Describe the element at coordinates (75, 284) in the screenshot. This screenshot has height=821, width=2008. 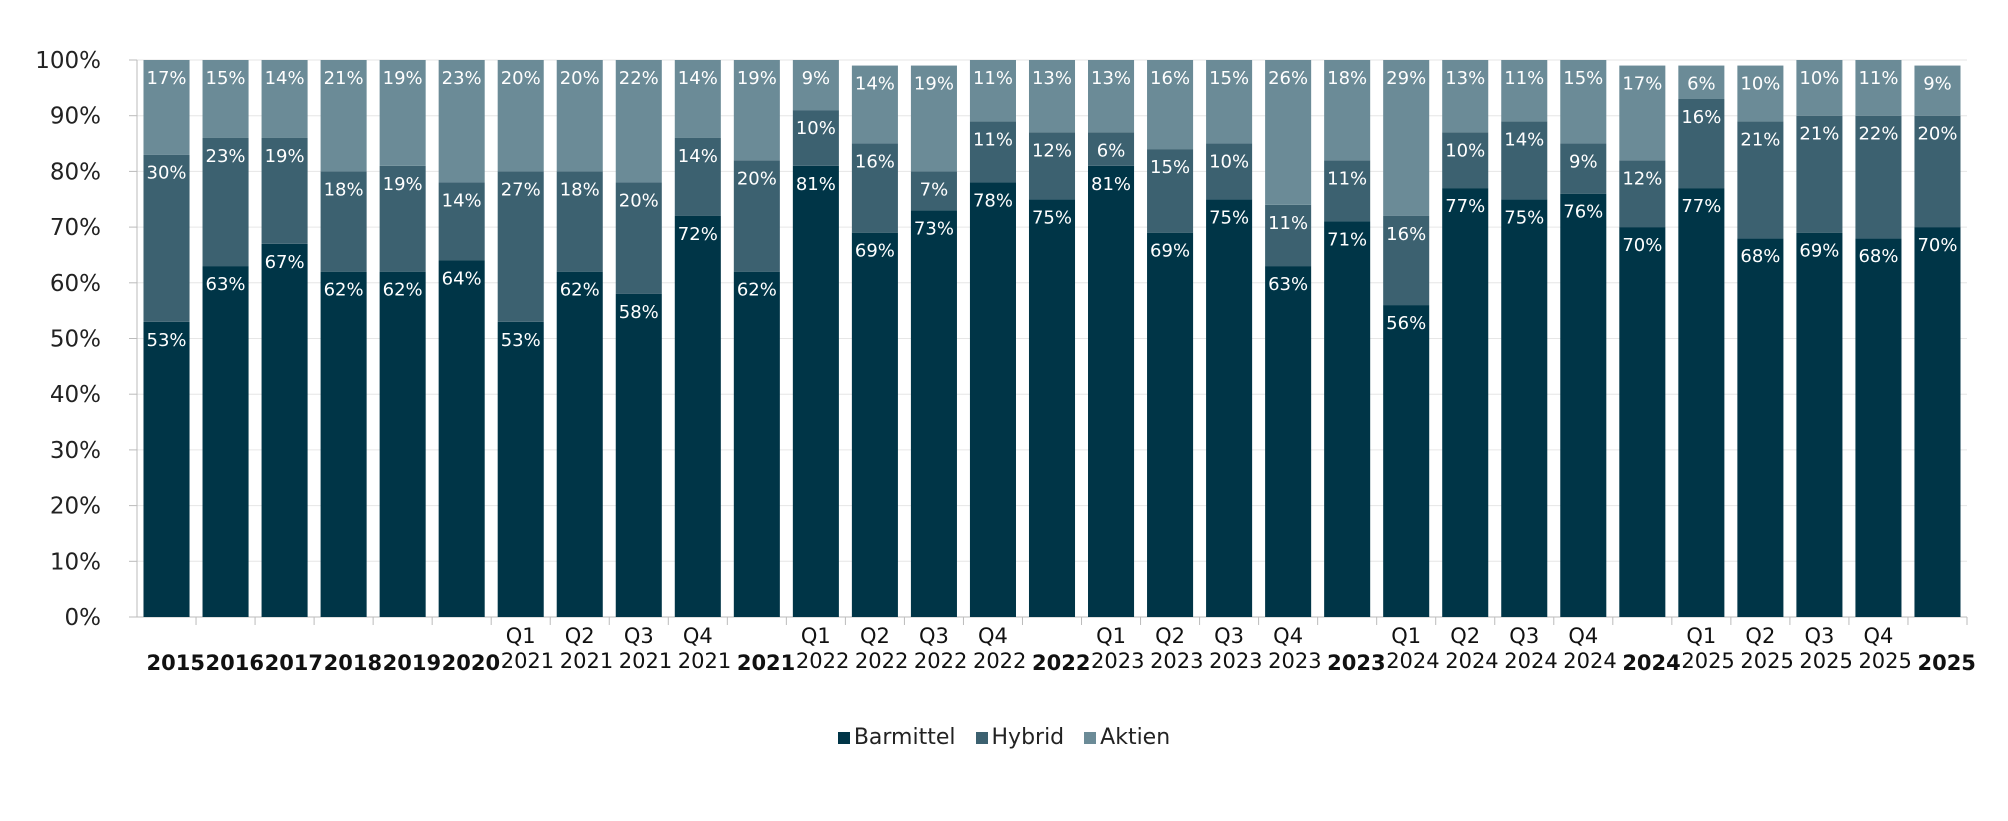
I see `y-tick-label: 60%` at that location.